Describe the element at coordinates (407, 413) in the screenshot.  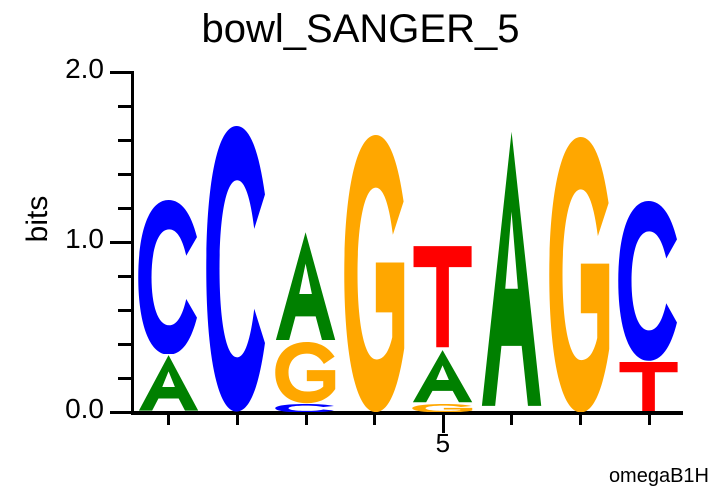
I see `x-axis-line` at that location.